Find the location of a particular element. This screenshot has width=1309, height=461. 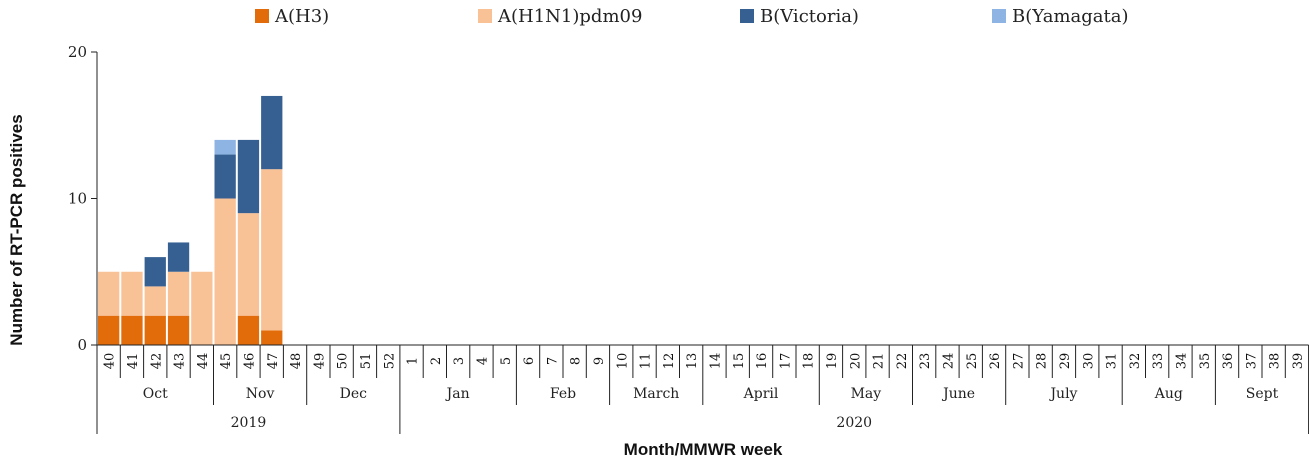

week-label-21: 21 is located at coordinates (879, 361).